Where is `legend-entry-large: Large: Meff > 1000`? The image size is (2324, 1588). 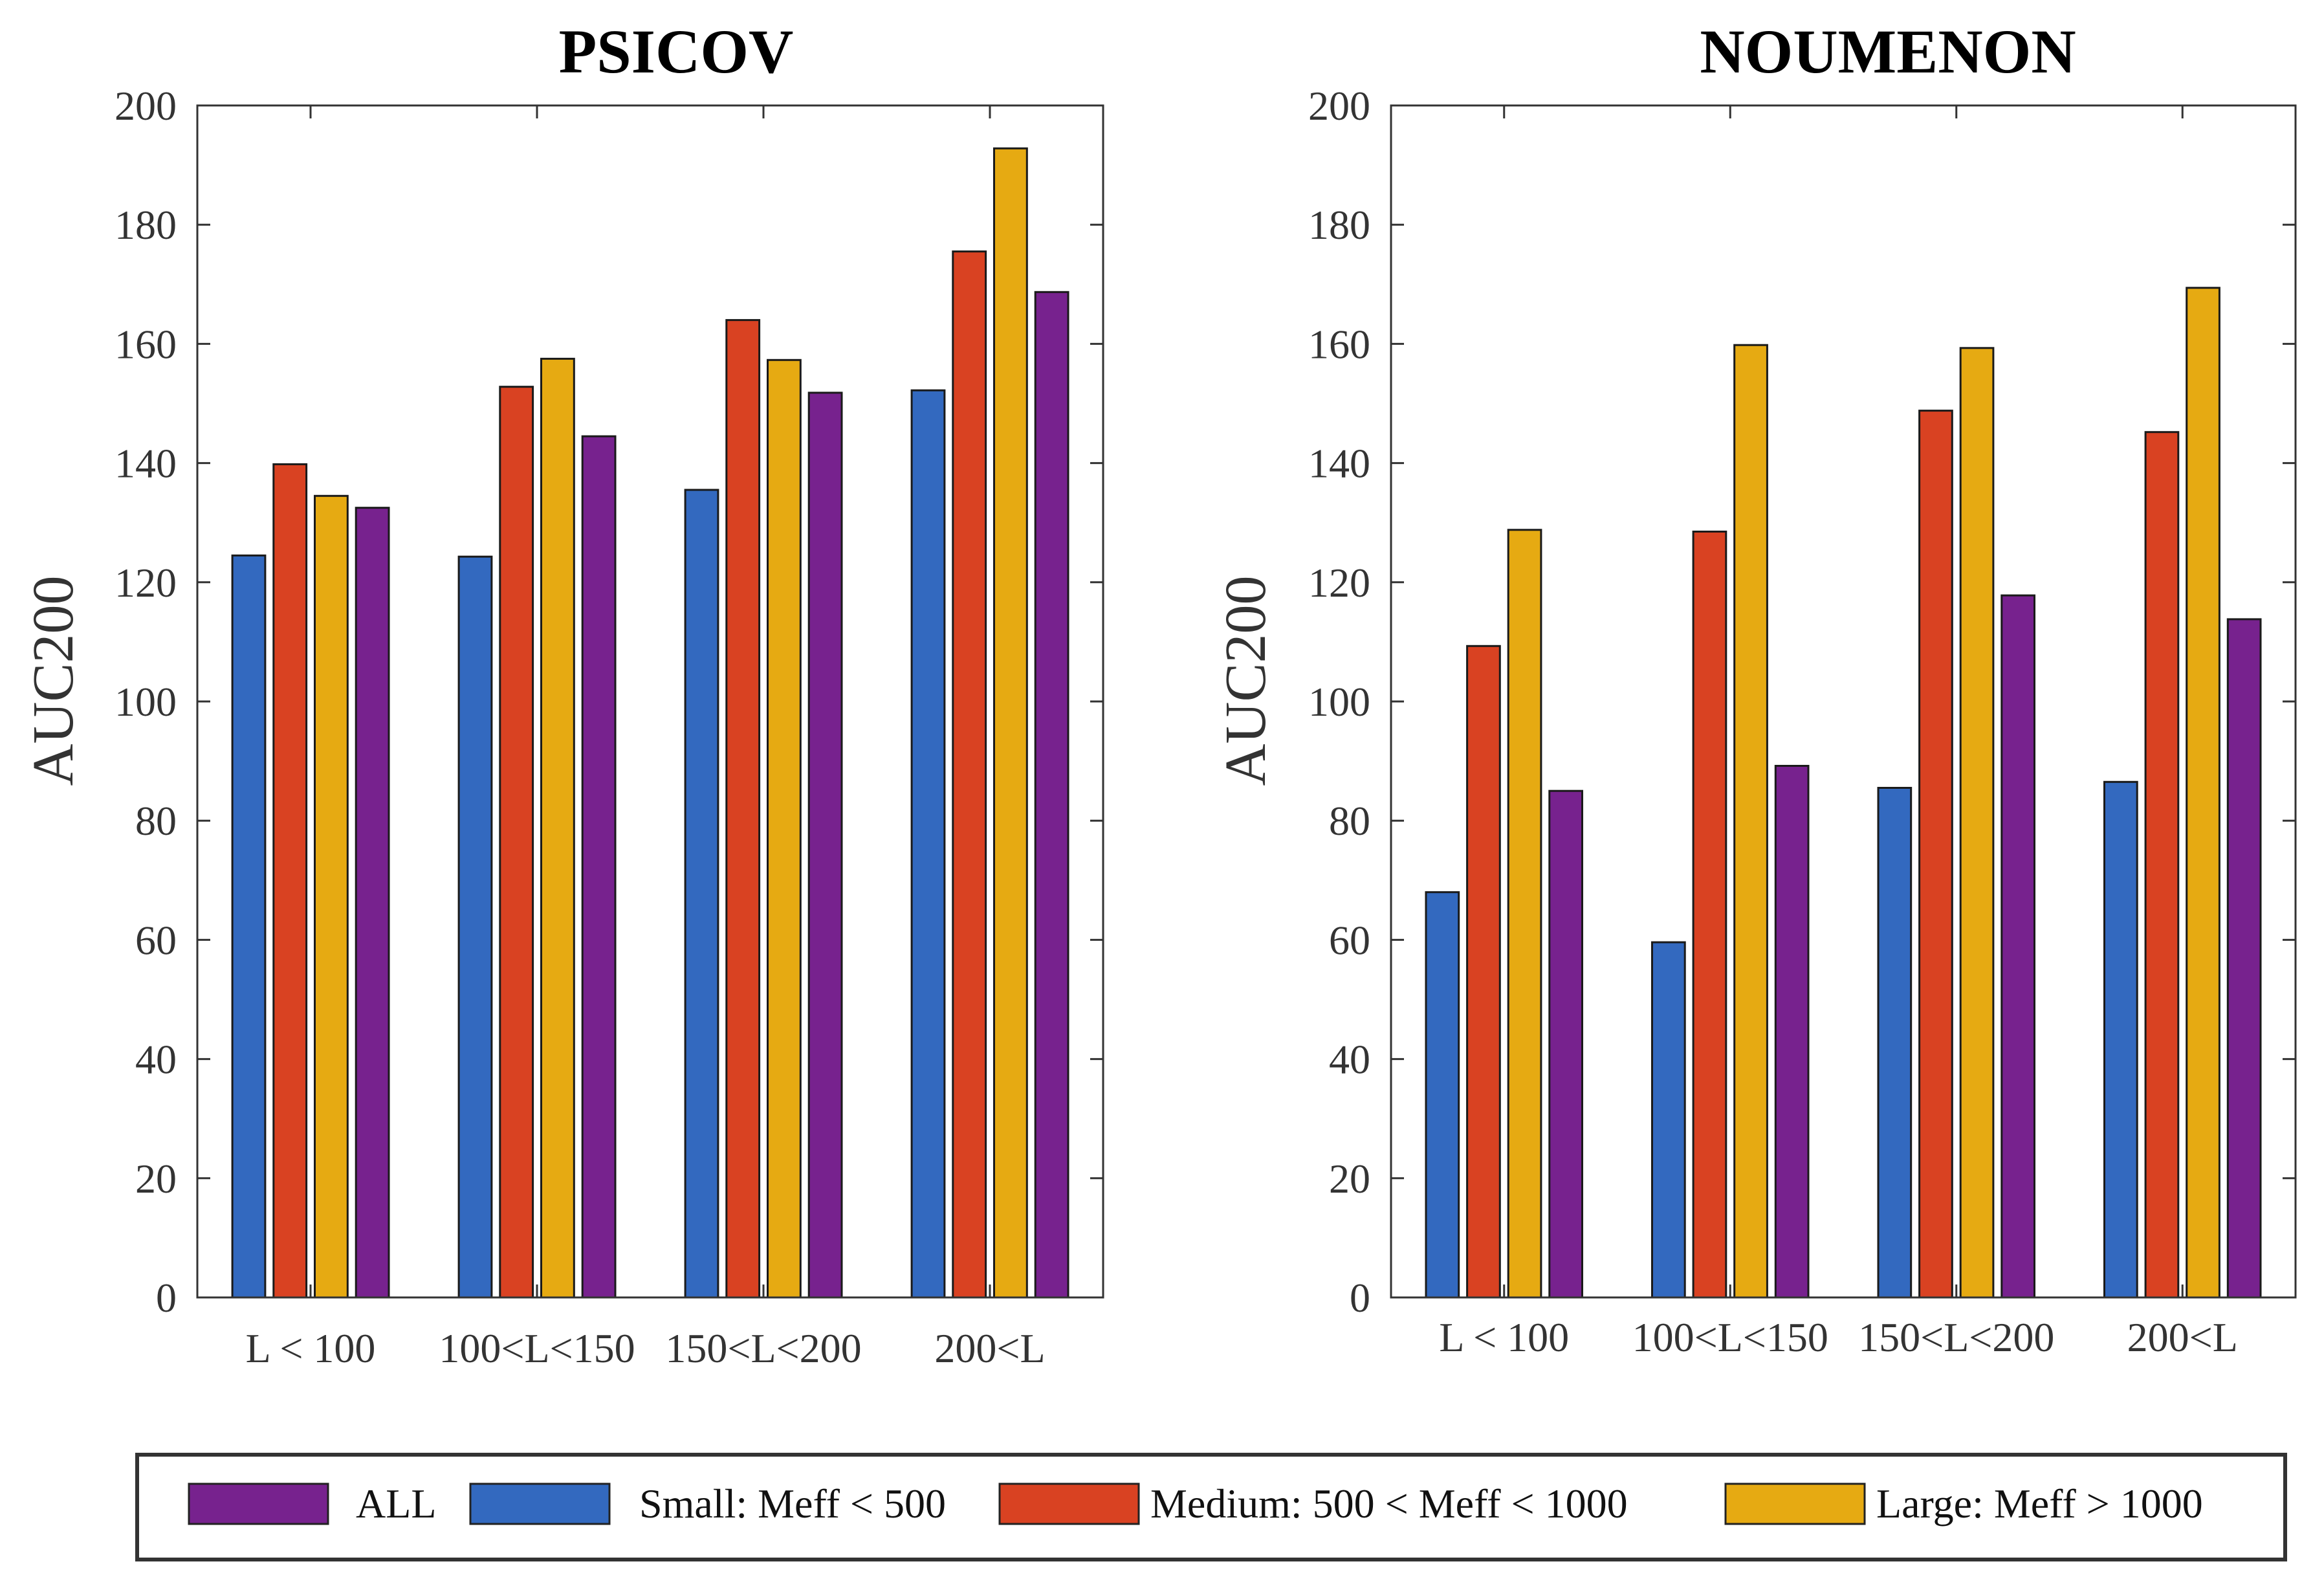 legend-entry-large: Large: Meff > 1000 is located at coordinates (1963, 1504).